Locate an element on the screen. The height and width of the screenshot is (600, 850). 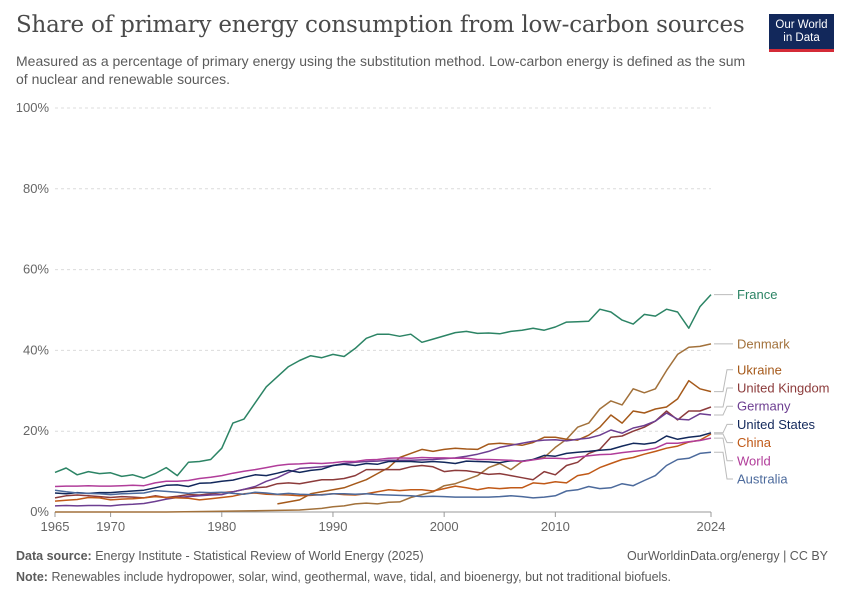
note-label: Note: is located at coordinates (32, 577).